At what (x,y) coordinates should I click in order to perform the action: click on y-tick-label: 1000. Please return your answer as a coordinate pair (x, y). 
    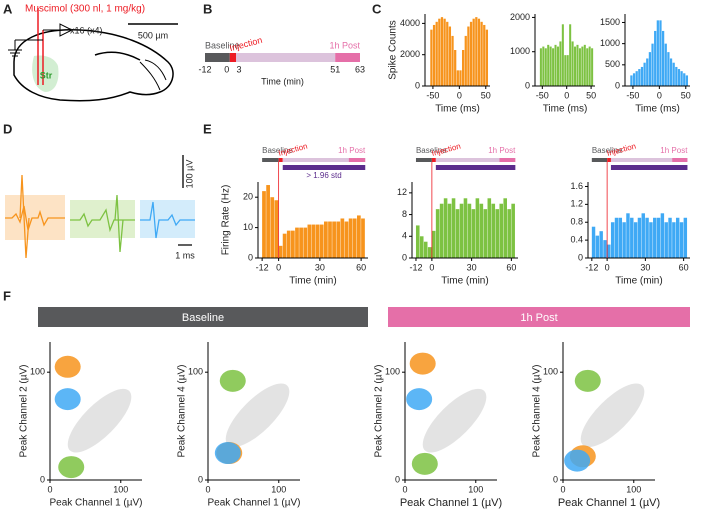
    Looking at the image, I should click on (520, 51).